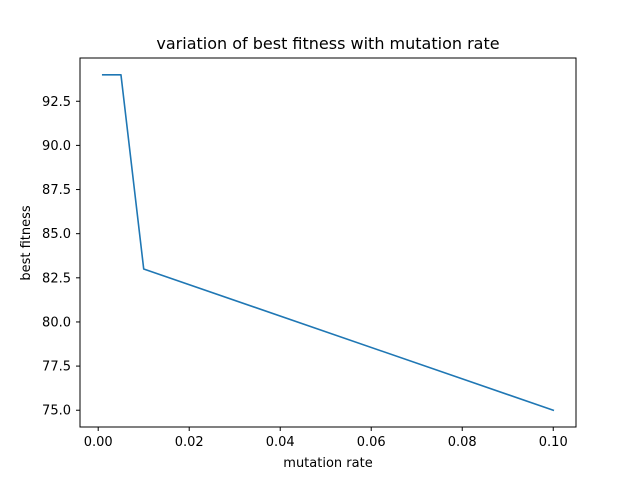 The image size is (640, 480). Describe the element at coordinates (26, 243) in the screenshot. I see `y-axis-label: best fitness` at that location.